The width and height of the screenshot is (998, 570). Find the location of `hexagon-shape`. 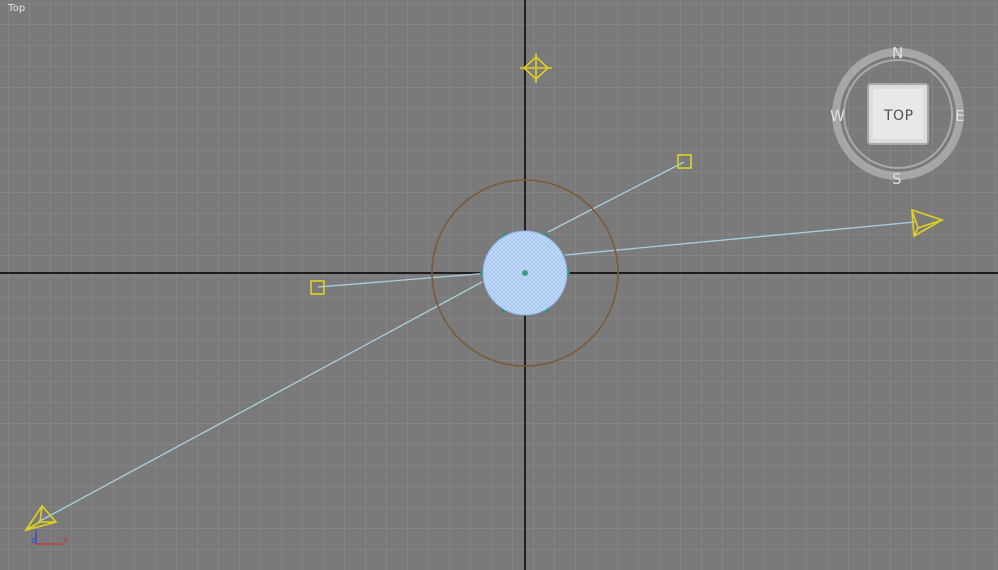

hexagon-shape is located at coordinates (525, 273).